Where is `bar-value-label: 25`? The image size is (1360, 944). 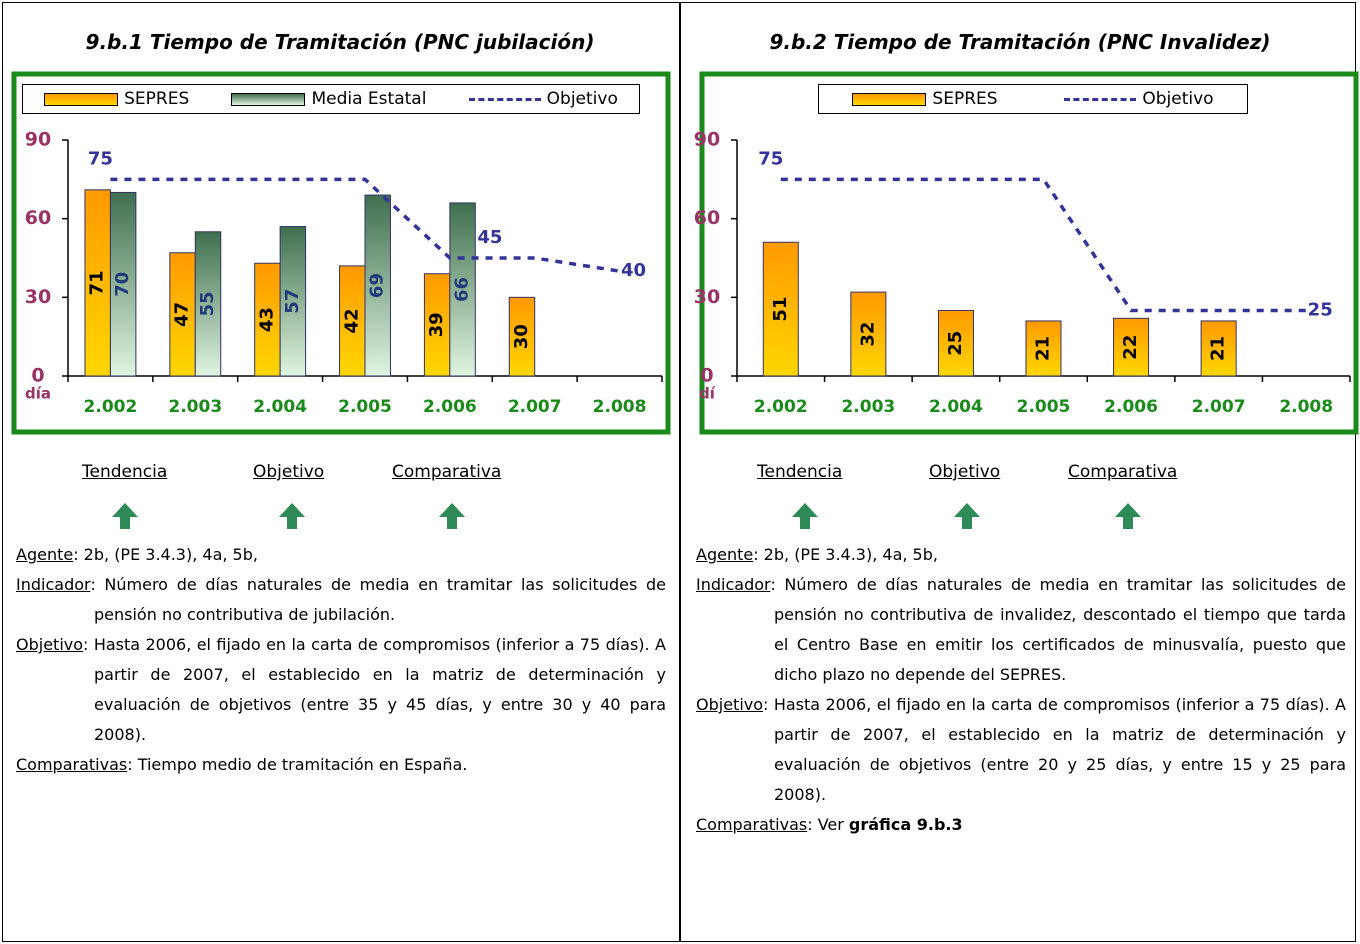
bar-value-label: 25 is located at coordinates (955, 343).